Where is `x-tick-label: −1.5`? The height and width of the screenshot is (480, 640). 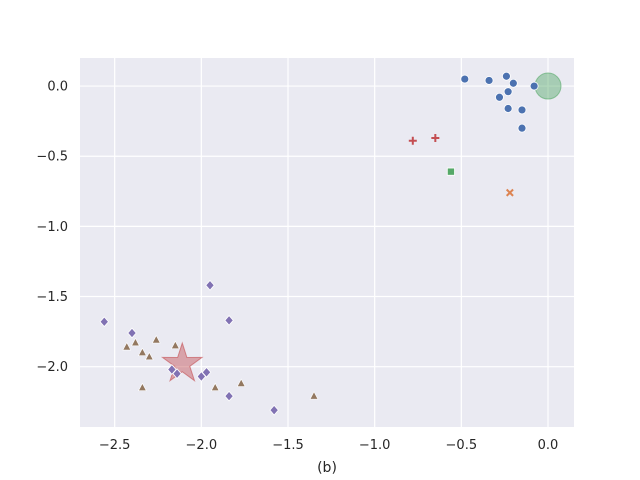
x-tick-label: −1.5 is located at coordinates (288, 445).